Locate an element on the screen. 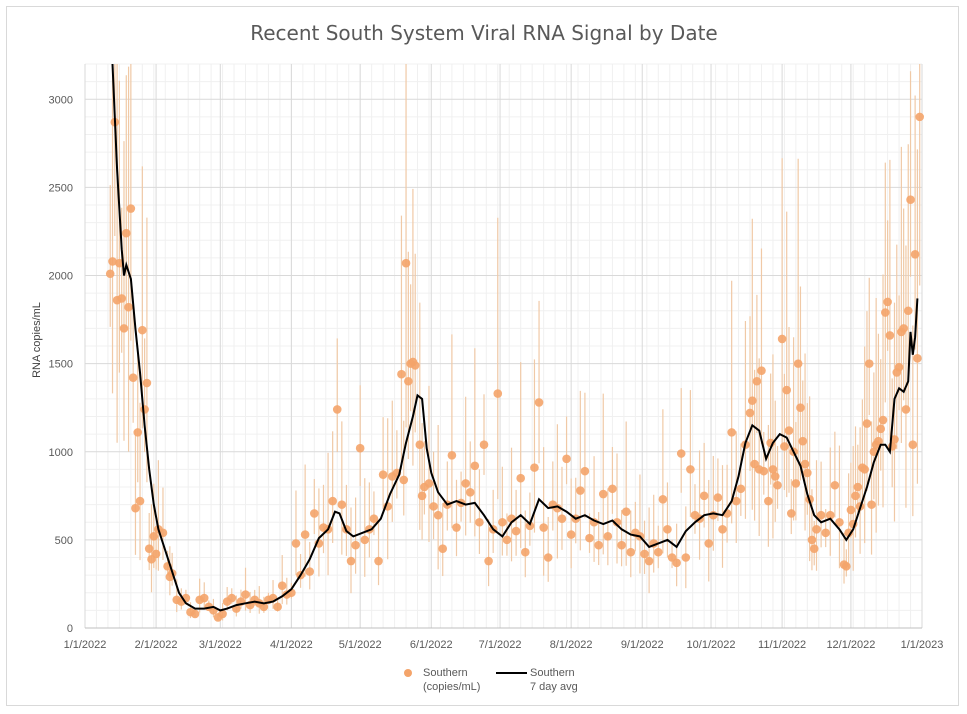  legend-marker-points is located at coordinates (408, 673).